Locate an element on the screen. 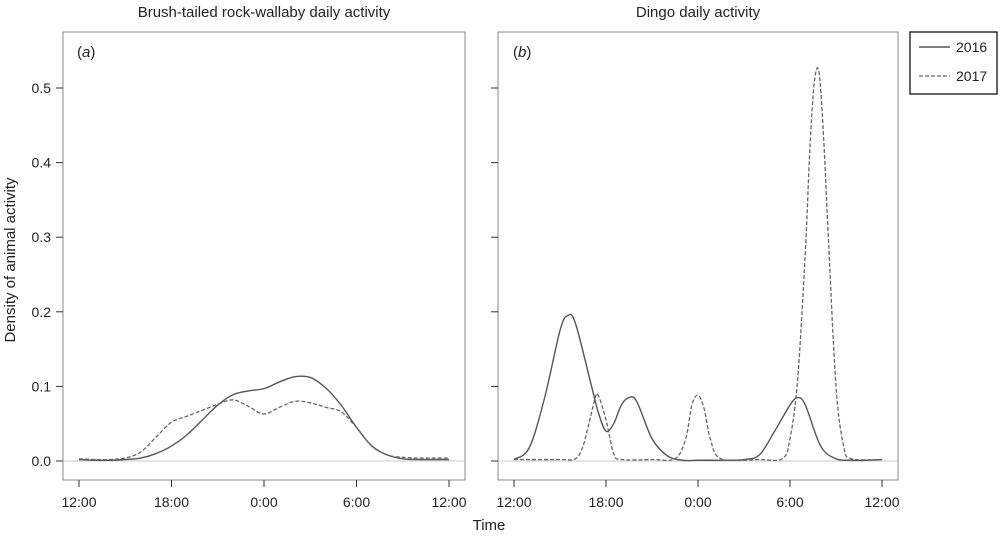  panel-b-x-tick-label: 6:00 is located at coordinates (789, 502).